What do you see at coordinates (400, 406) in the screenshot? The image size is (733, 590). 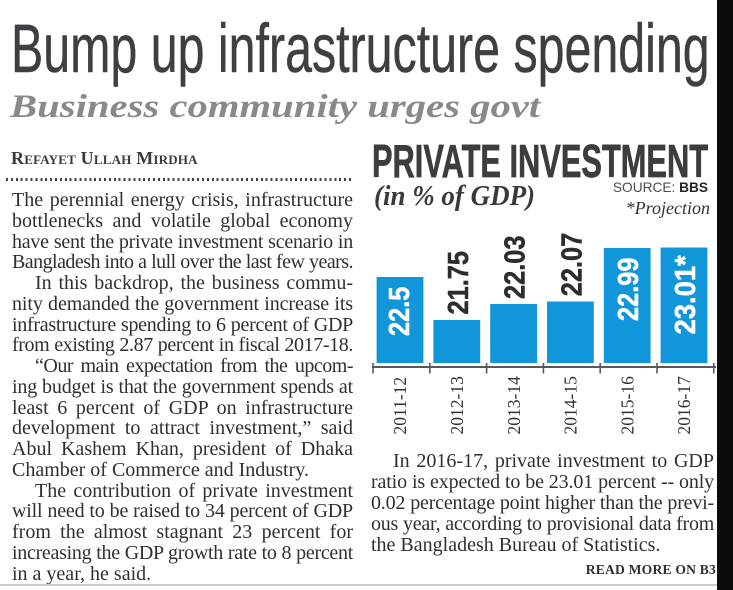 I see `svg-text: 2011-12` at bounding box center [400, 406].